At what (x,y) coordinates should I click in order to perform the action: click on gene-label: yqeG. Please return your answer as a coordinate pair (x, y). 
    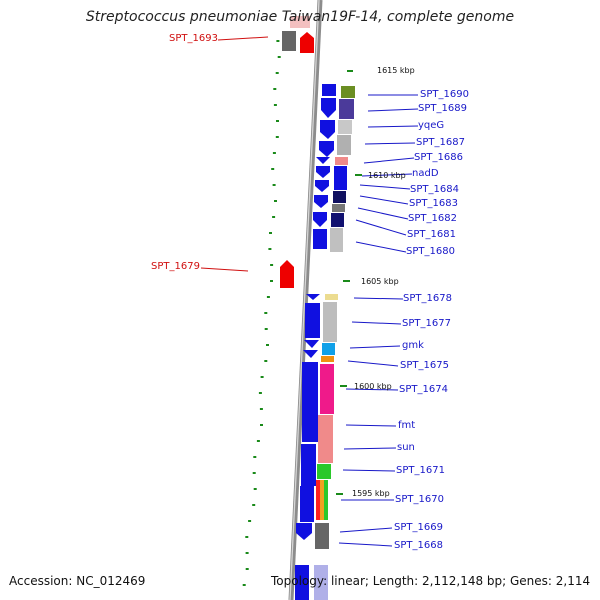
    Looking at the image, I should click on (431, 125).